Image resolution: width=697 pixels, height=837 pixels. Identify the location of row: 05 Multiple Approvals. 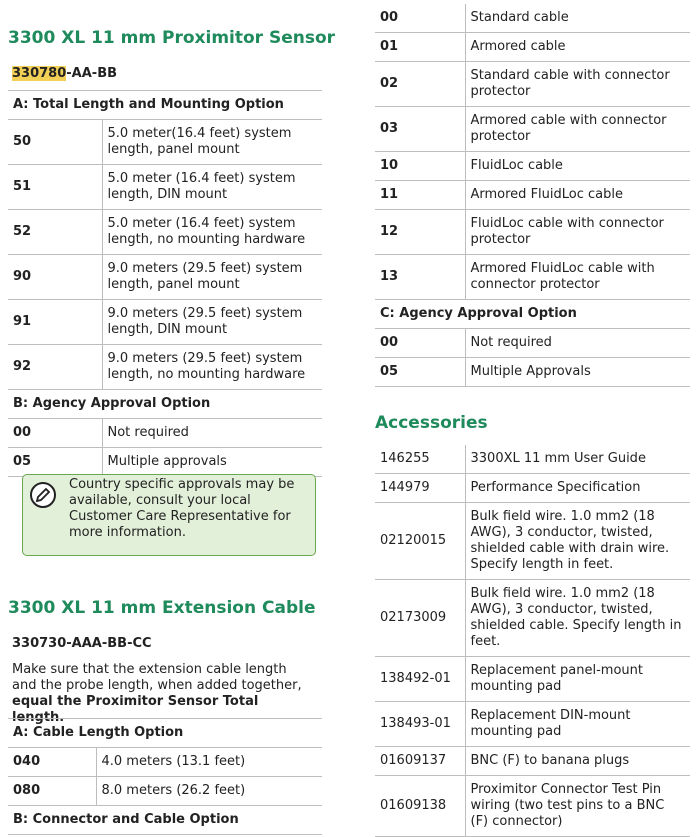
(532, 372).